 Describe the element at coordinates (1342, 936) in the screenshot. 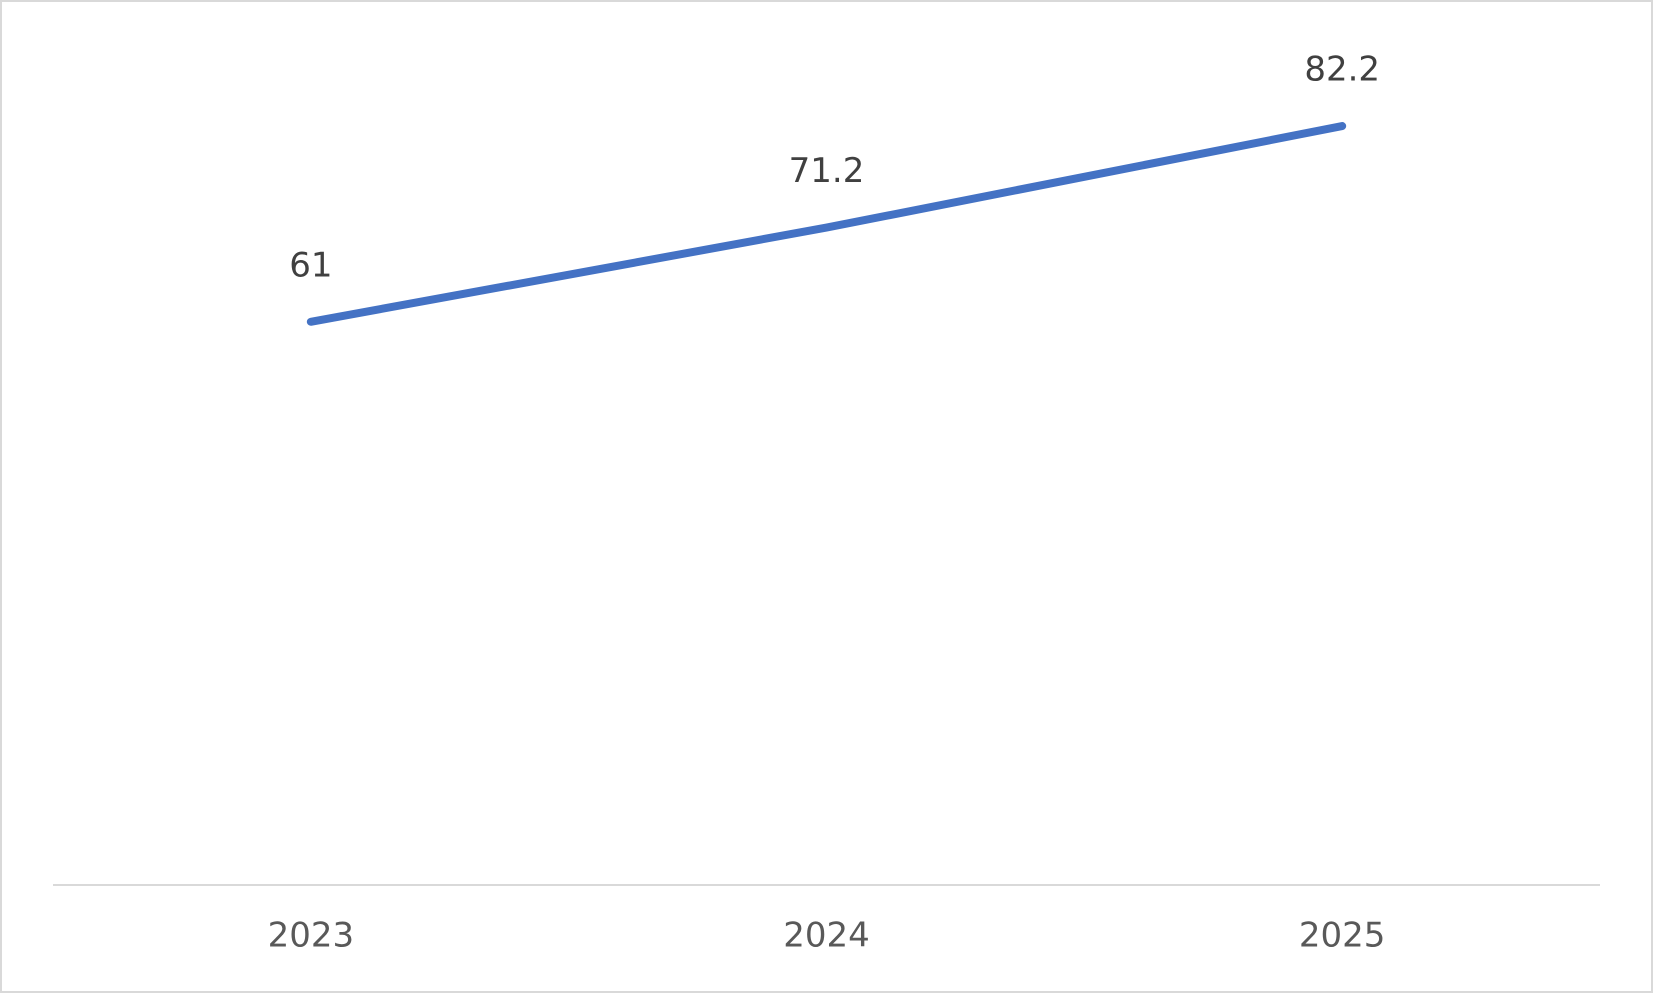

I see `x-tick-label: 2025` at that location.